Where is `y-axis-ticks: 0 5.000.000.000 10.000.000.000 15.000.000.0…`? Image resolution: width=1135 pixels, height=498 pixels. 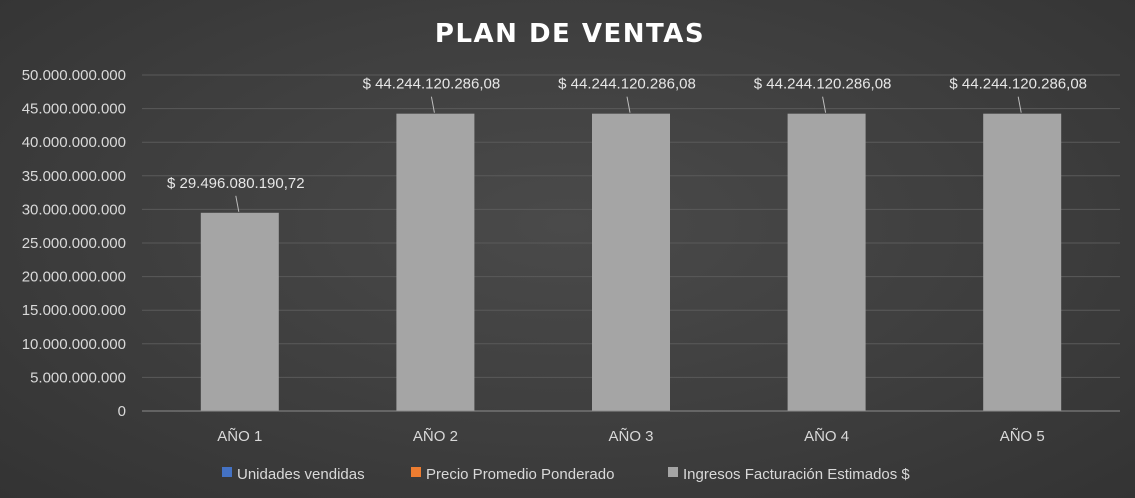
y-axis-ticks: 0 5.000.000.000 10.000.000.000 15.000.000.0… is located at coordinates (74, 243).